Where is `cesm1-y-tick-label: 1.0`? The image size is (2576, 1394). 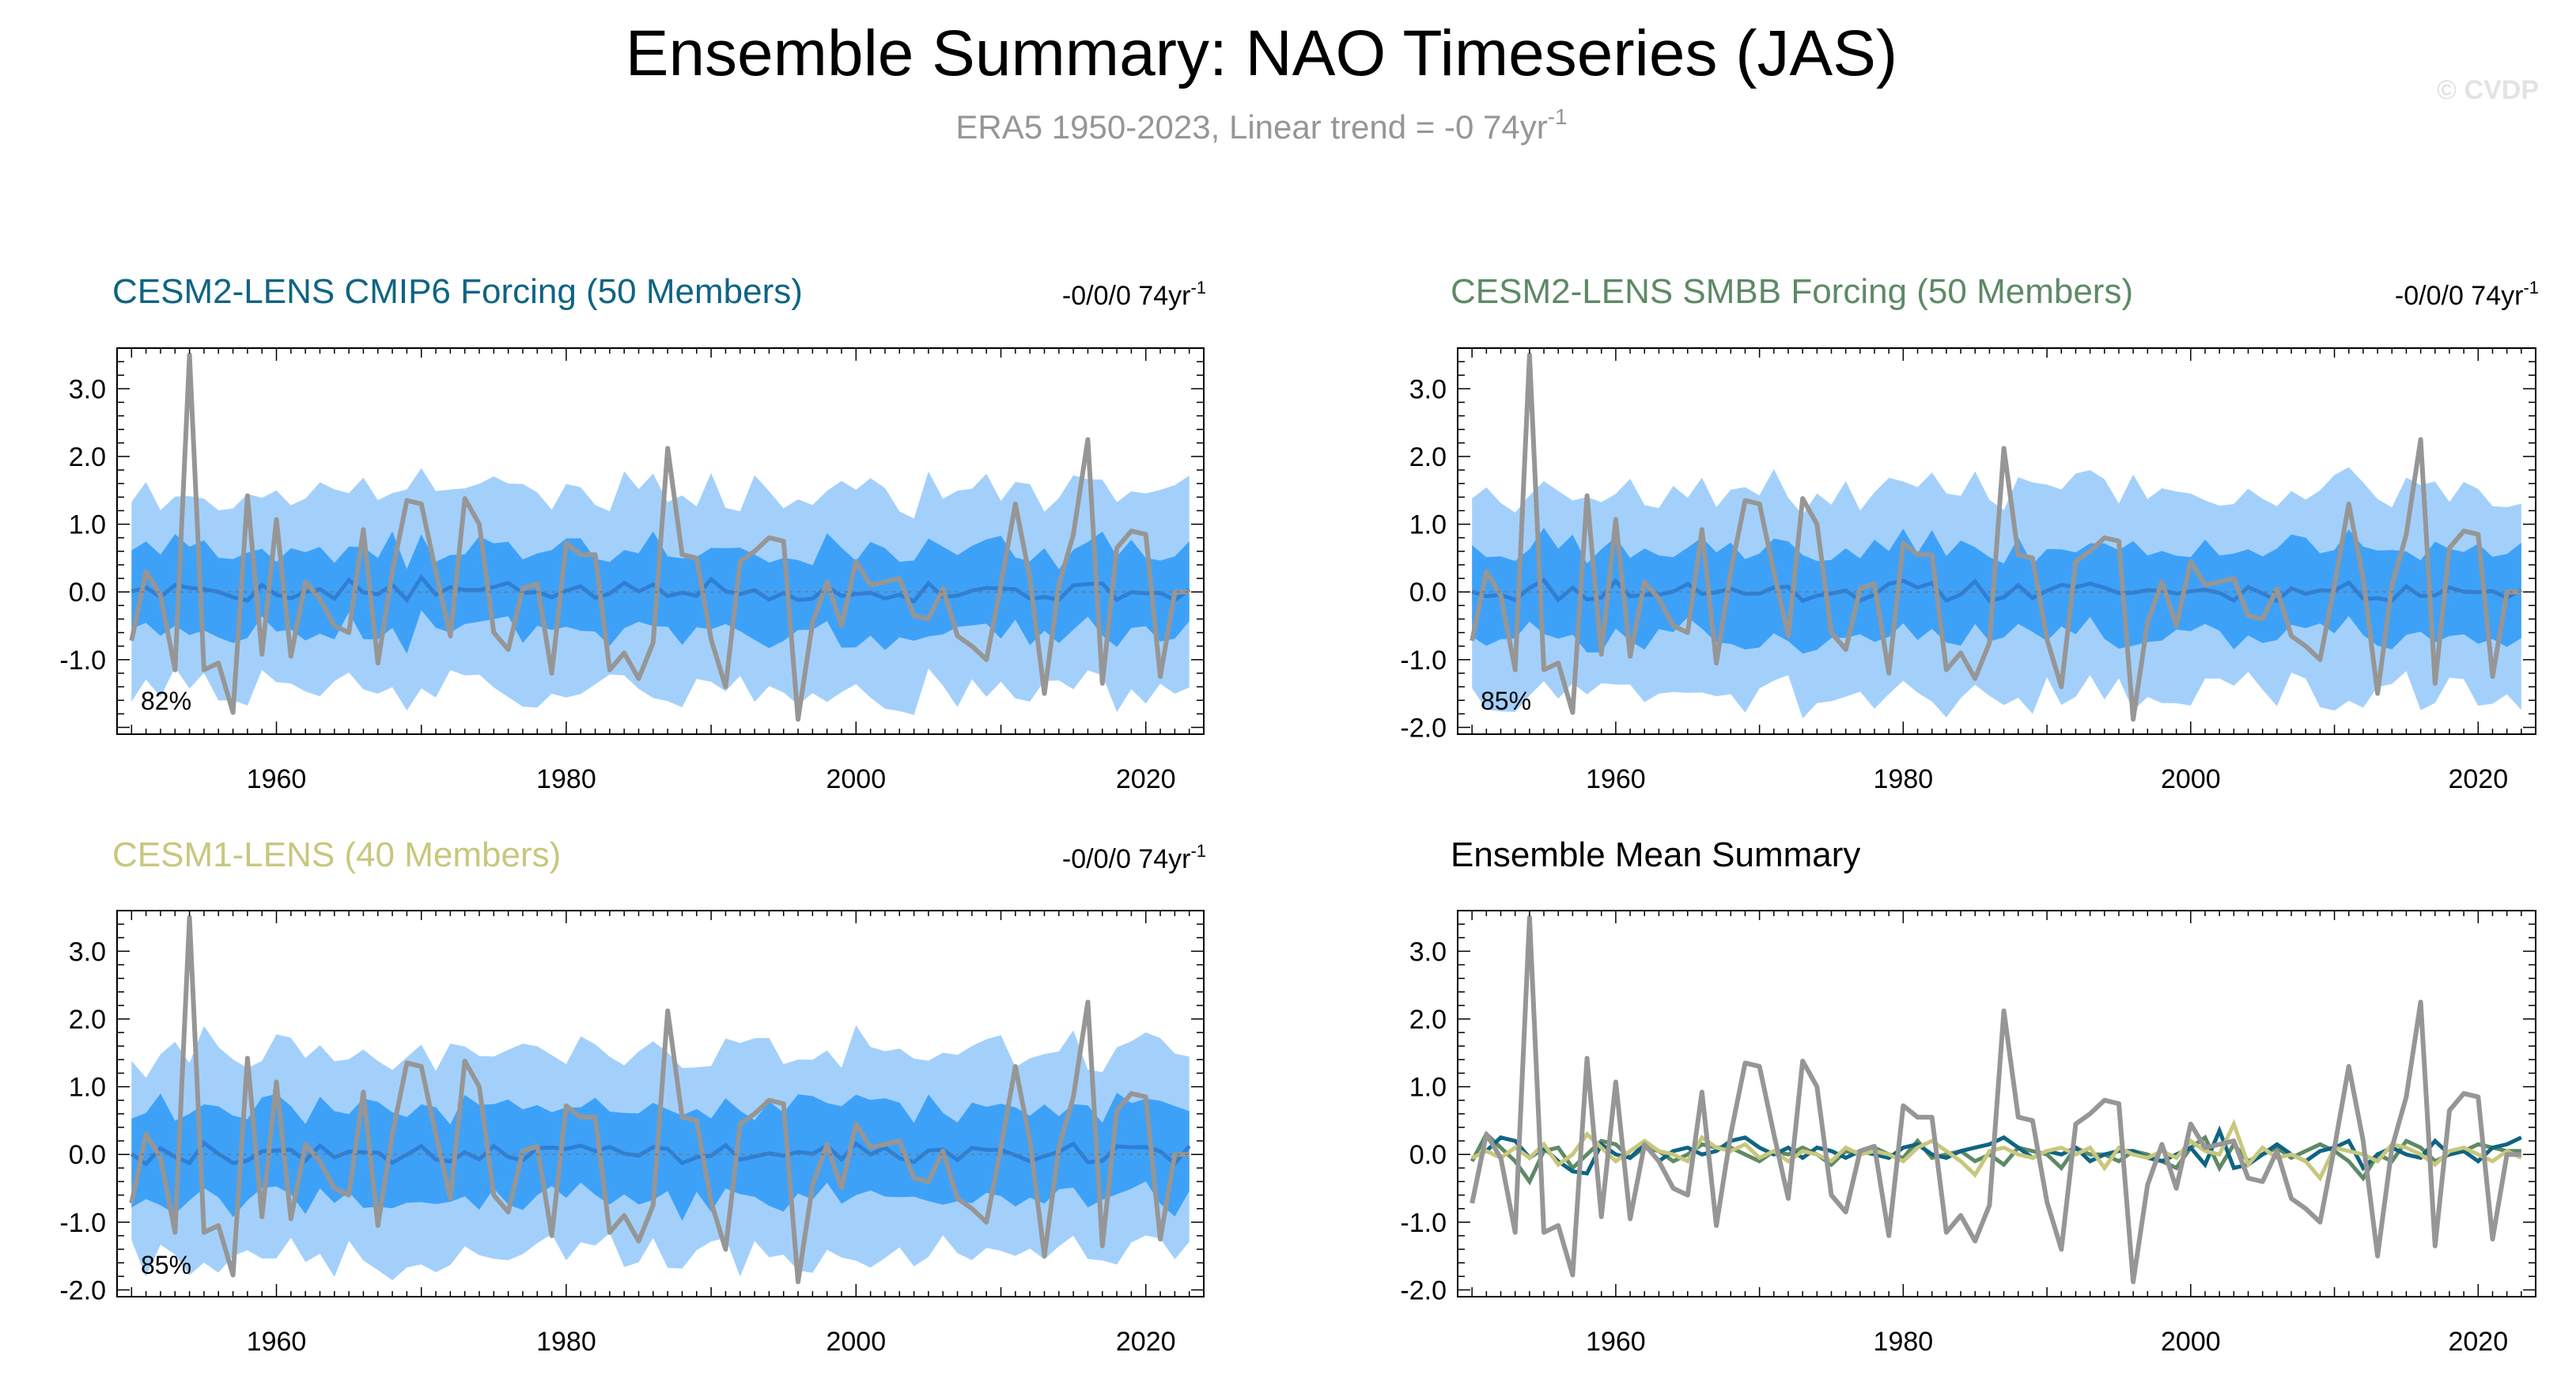 cesm1-y-tick-label: 1.0 is located at coordinates (87, 1088).